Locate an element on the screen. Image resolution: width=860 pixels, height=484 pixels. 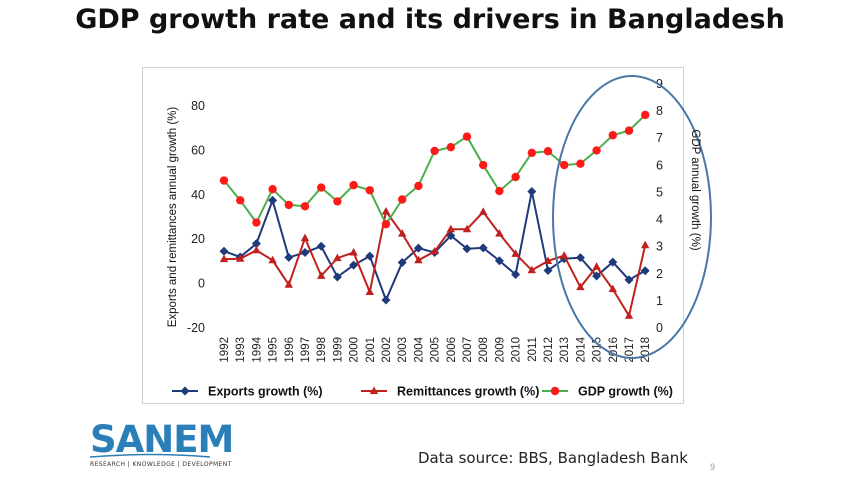
x-tick-label: 2000 is located at coordinates (355, 350).